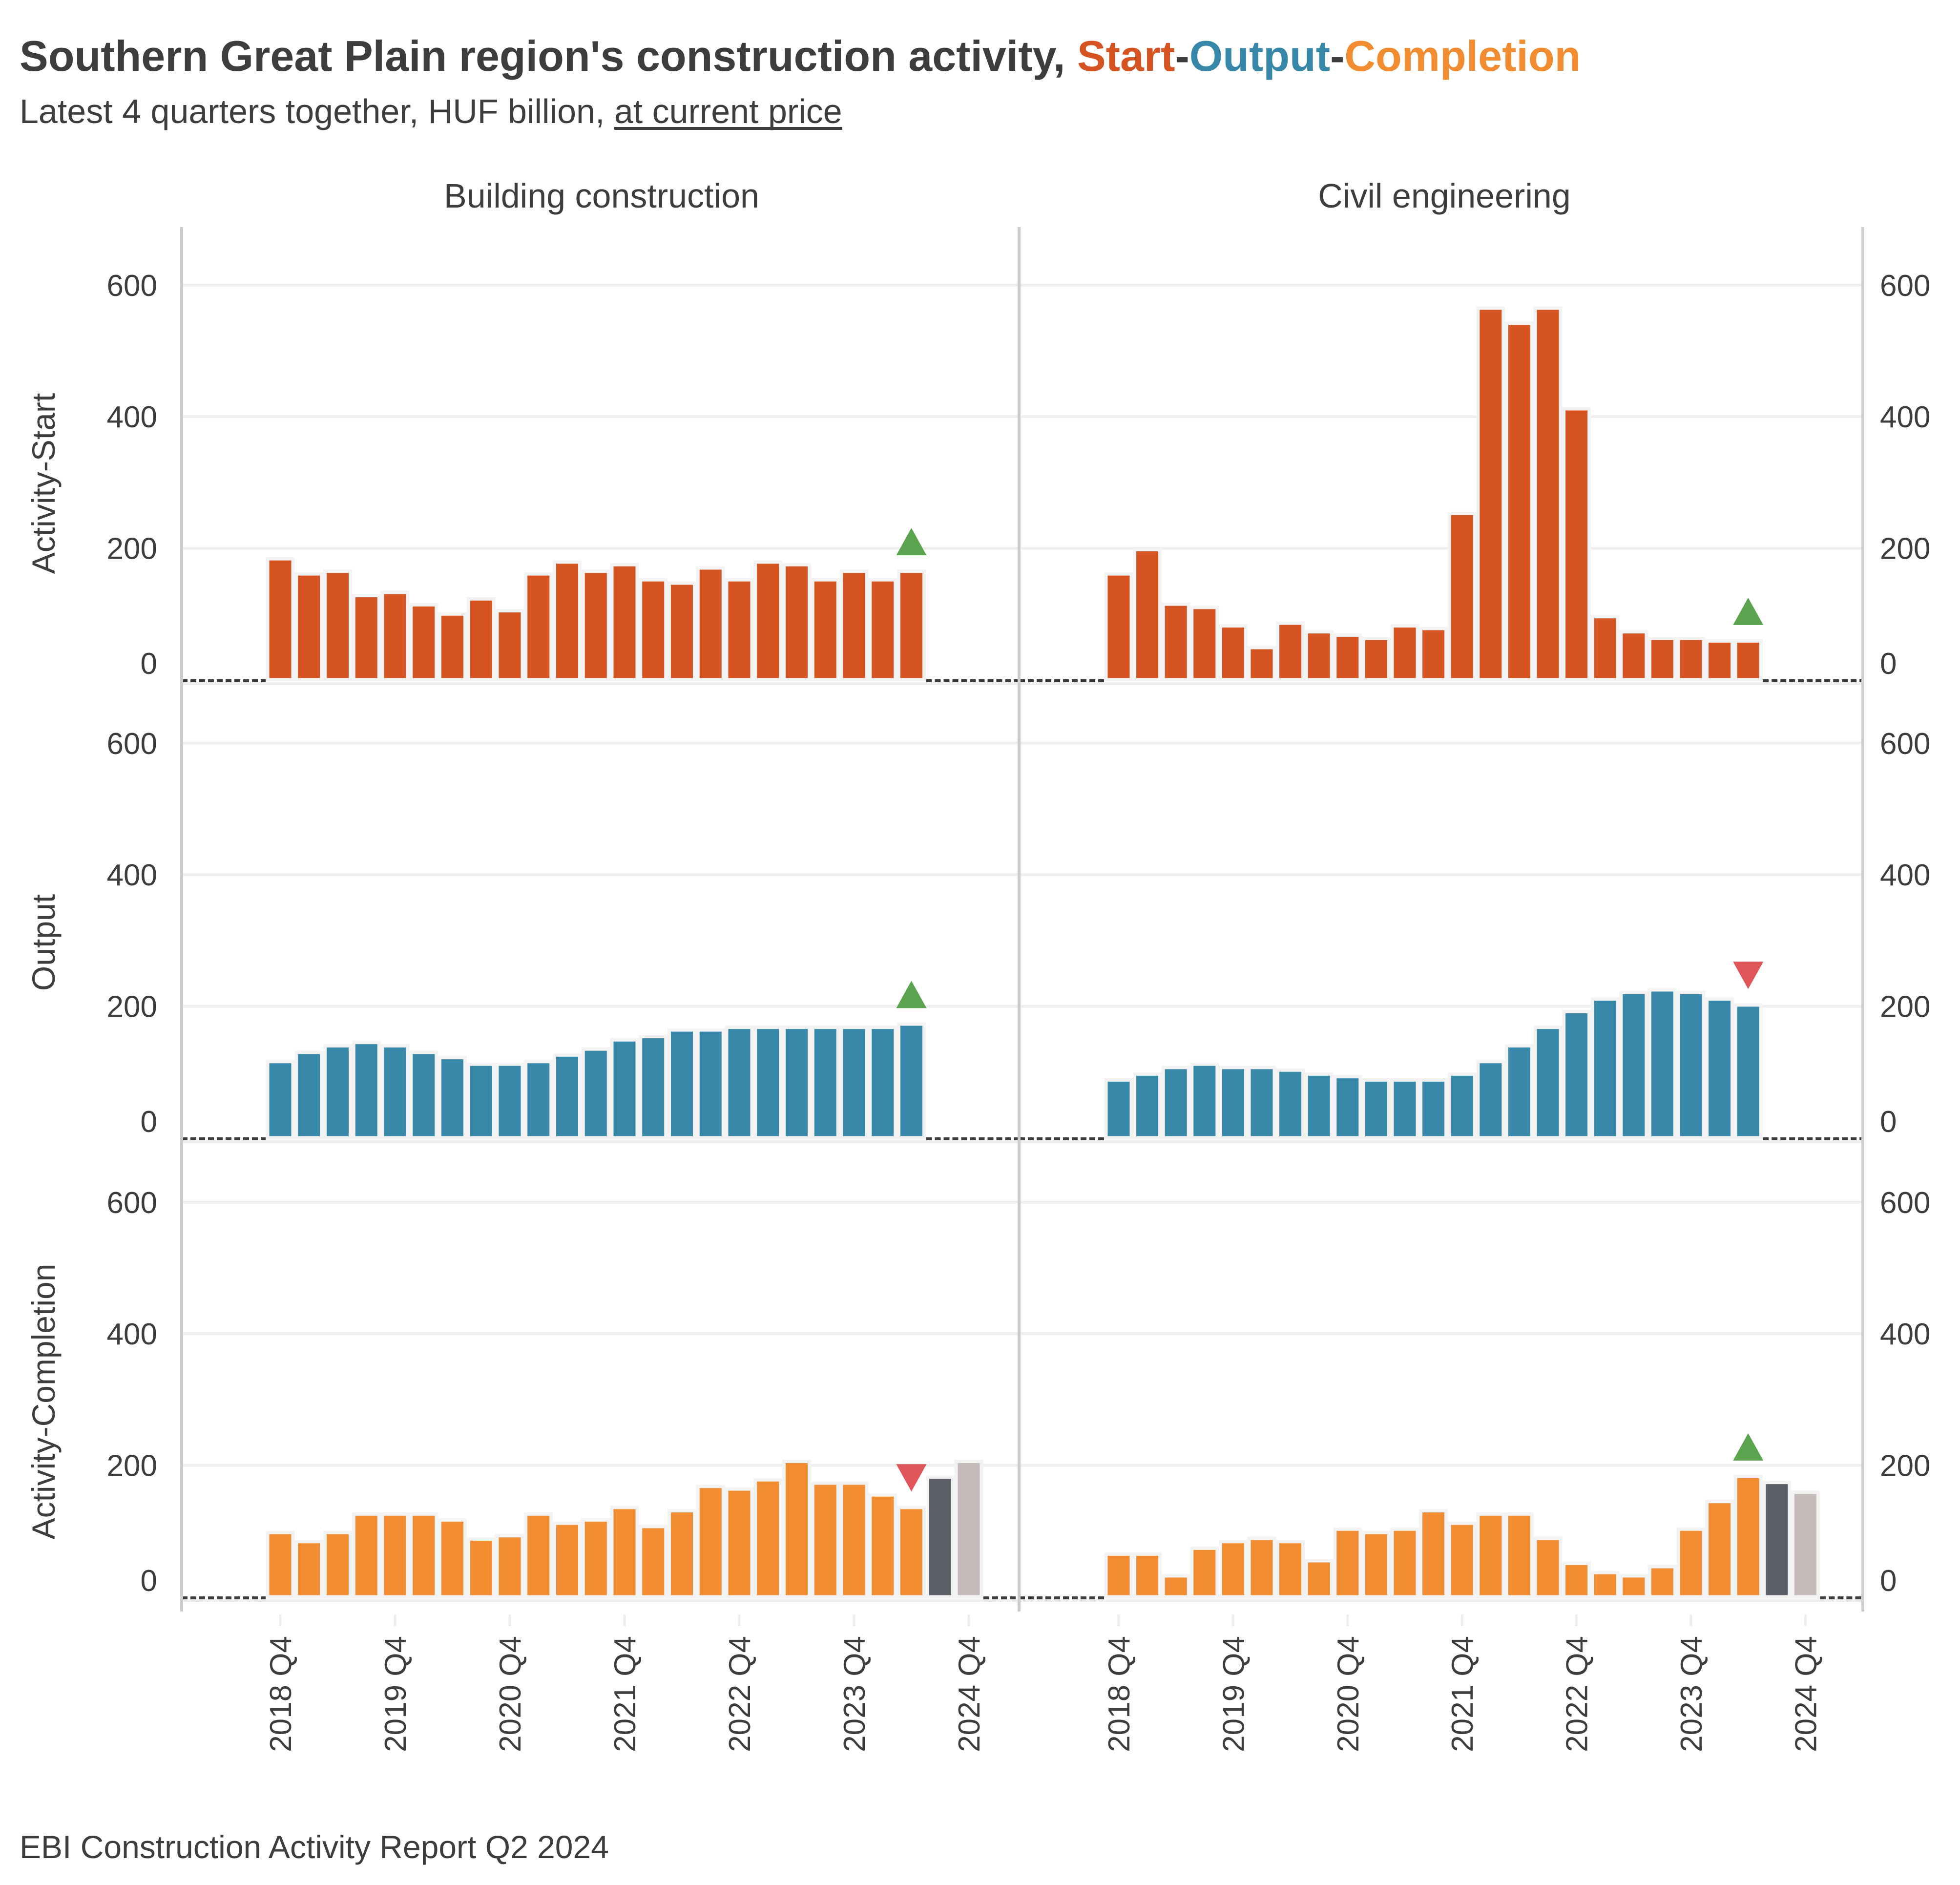 Image resolution: width=1960 pixels, height=1885 pixels. Describe the element at coordinates (395, 1556) in the screenshot. I see `bar-building-completion-2019-Q4` at that location.